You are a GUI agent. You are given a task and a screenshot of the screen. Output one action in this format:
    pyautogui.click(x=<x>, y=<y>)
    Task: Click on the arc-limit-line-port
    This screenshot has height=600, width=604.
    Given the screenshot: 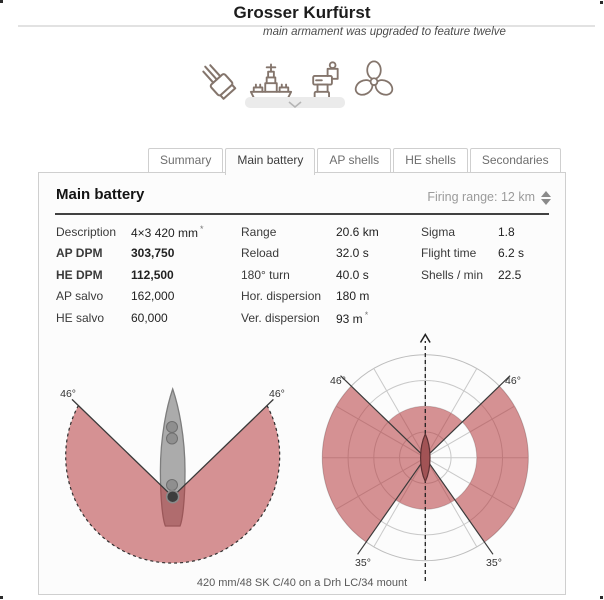 What is the action you would take?
    pyautogui.click(x=122, y=448)
    